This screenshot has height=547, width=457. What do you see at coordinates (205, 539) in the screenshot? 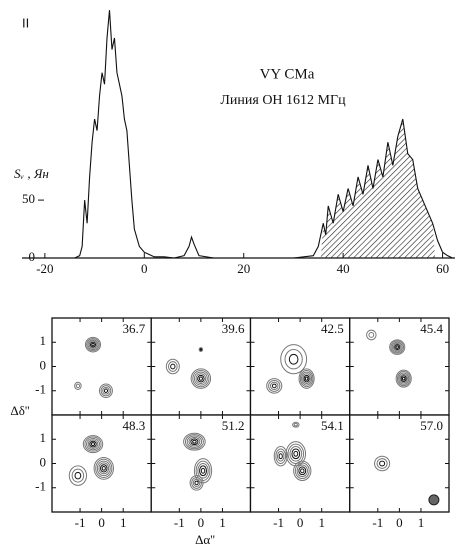
I see `panels-x-label: Δα''` at bounding box center [205, 539].